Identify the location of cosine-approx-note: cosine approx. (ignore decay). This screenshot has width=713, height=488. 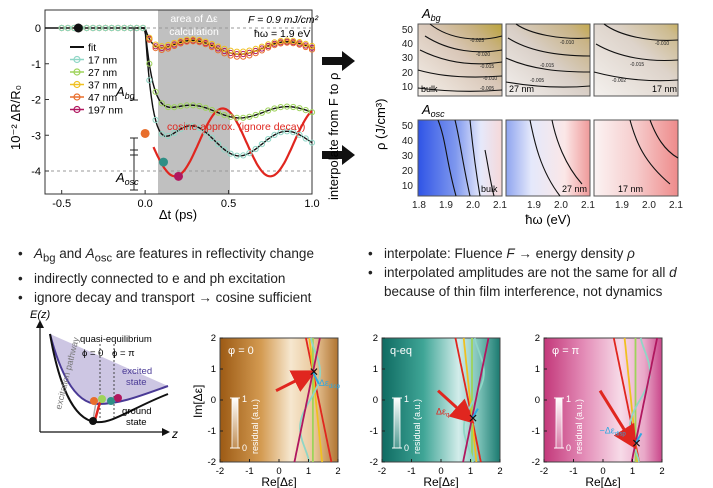
(236, 127).